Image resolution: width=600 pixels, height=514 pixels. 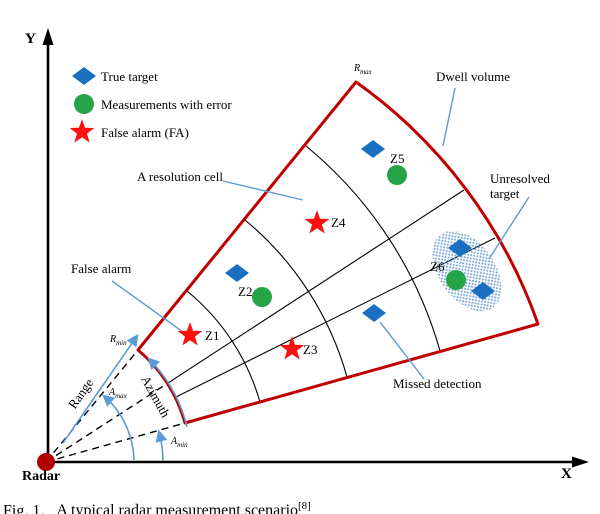 I want to click on rmax-symbol: R, so click(x=357, y=68).